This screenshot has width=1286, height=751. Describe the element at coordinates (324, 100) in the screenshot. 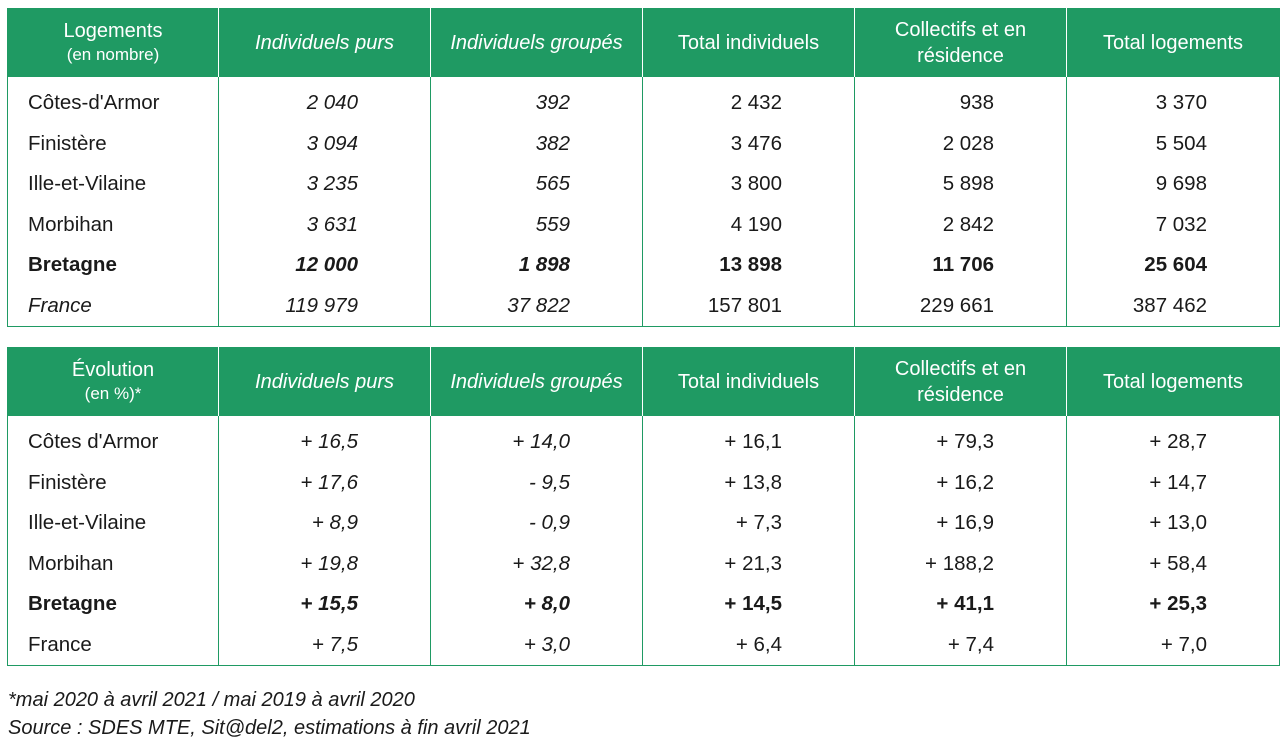

I see `cell-value: 2 040` at that location.